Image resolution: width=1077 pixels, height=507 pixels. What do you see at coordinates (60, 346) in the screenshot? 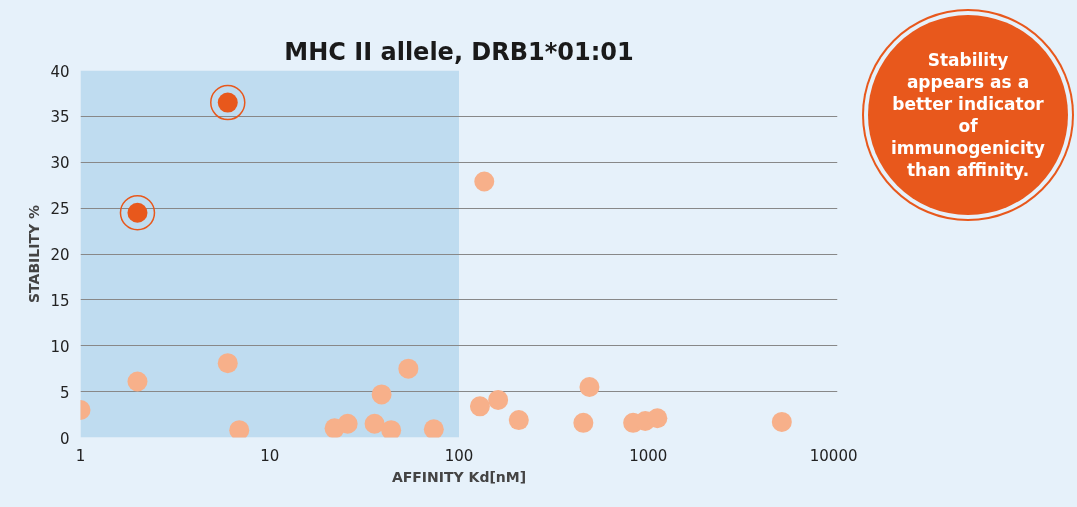
I see `y-tick-label: 10` at bounding box center [60, 346].